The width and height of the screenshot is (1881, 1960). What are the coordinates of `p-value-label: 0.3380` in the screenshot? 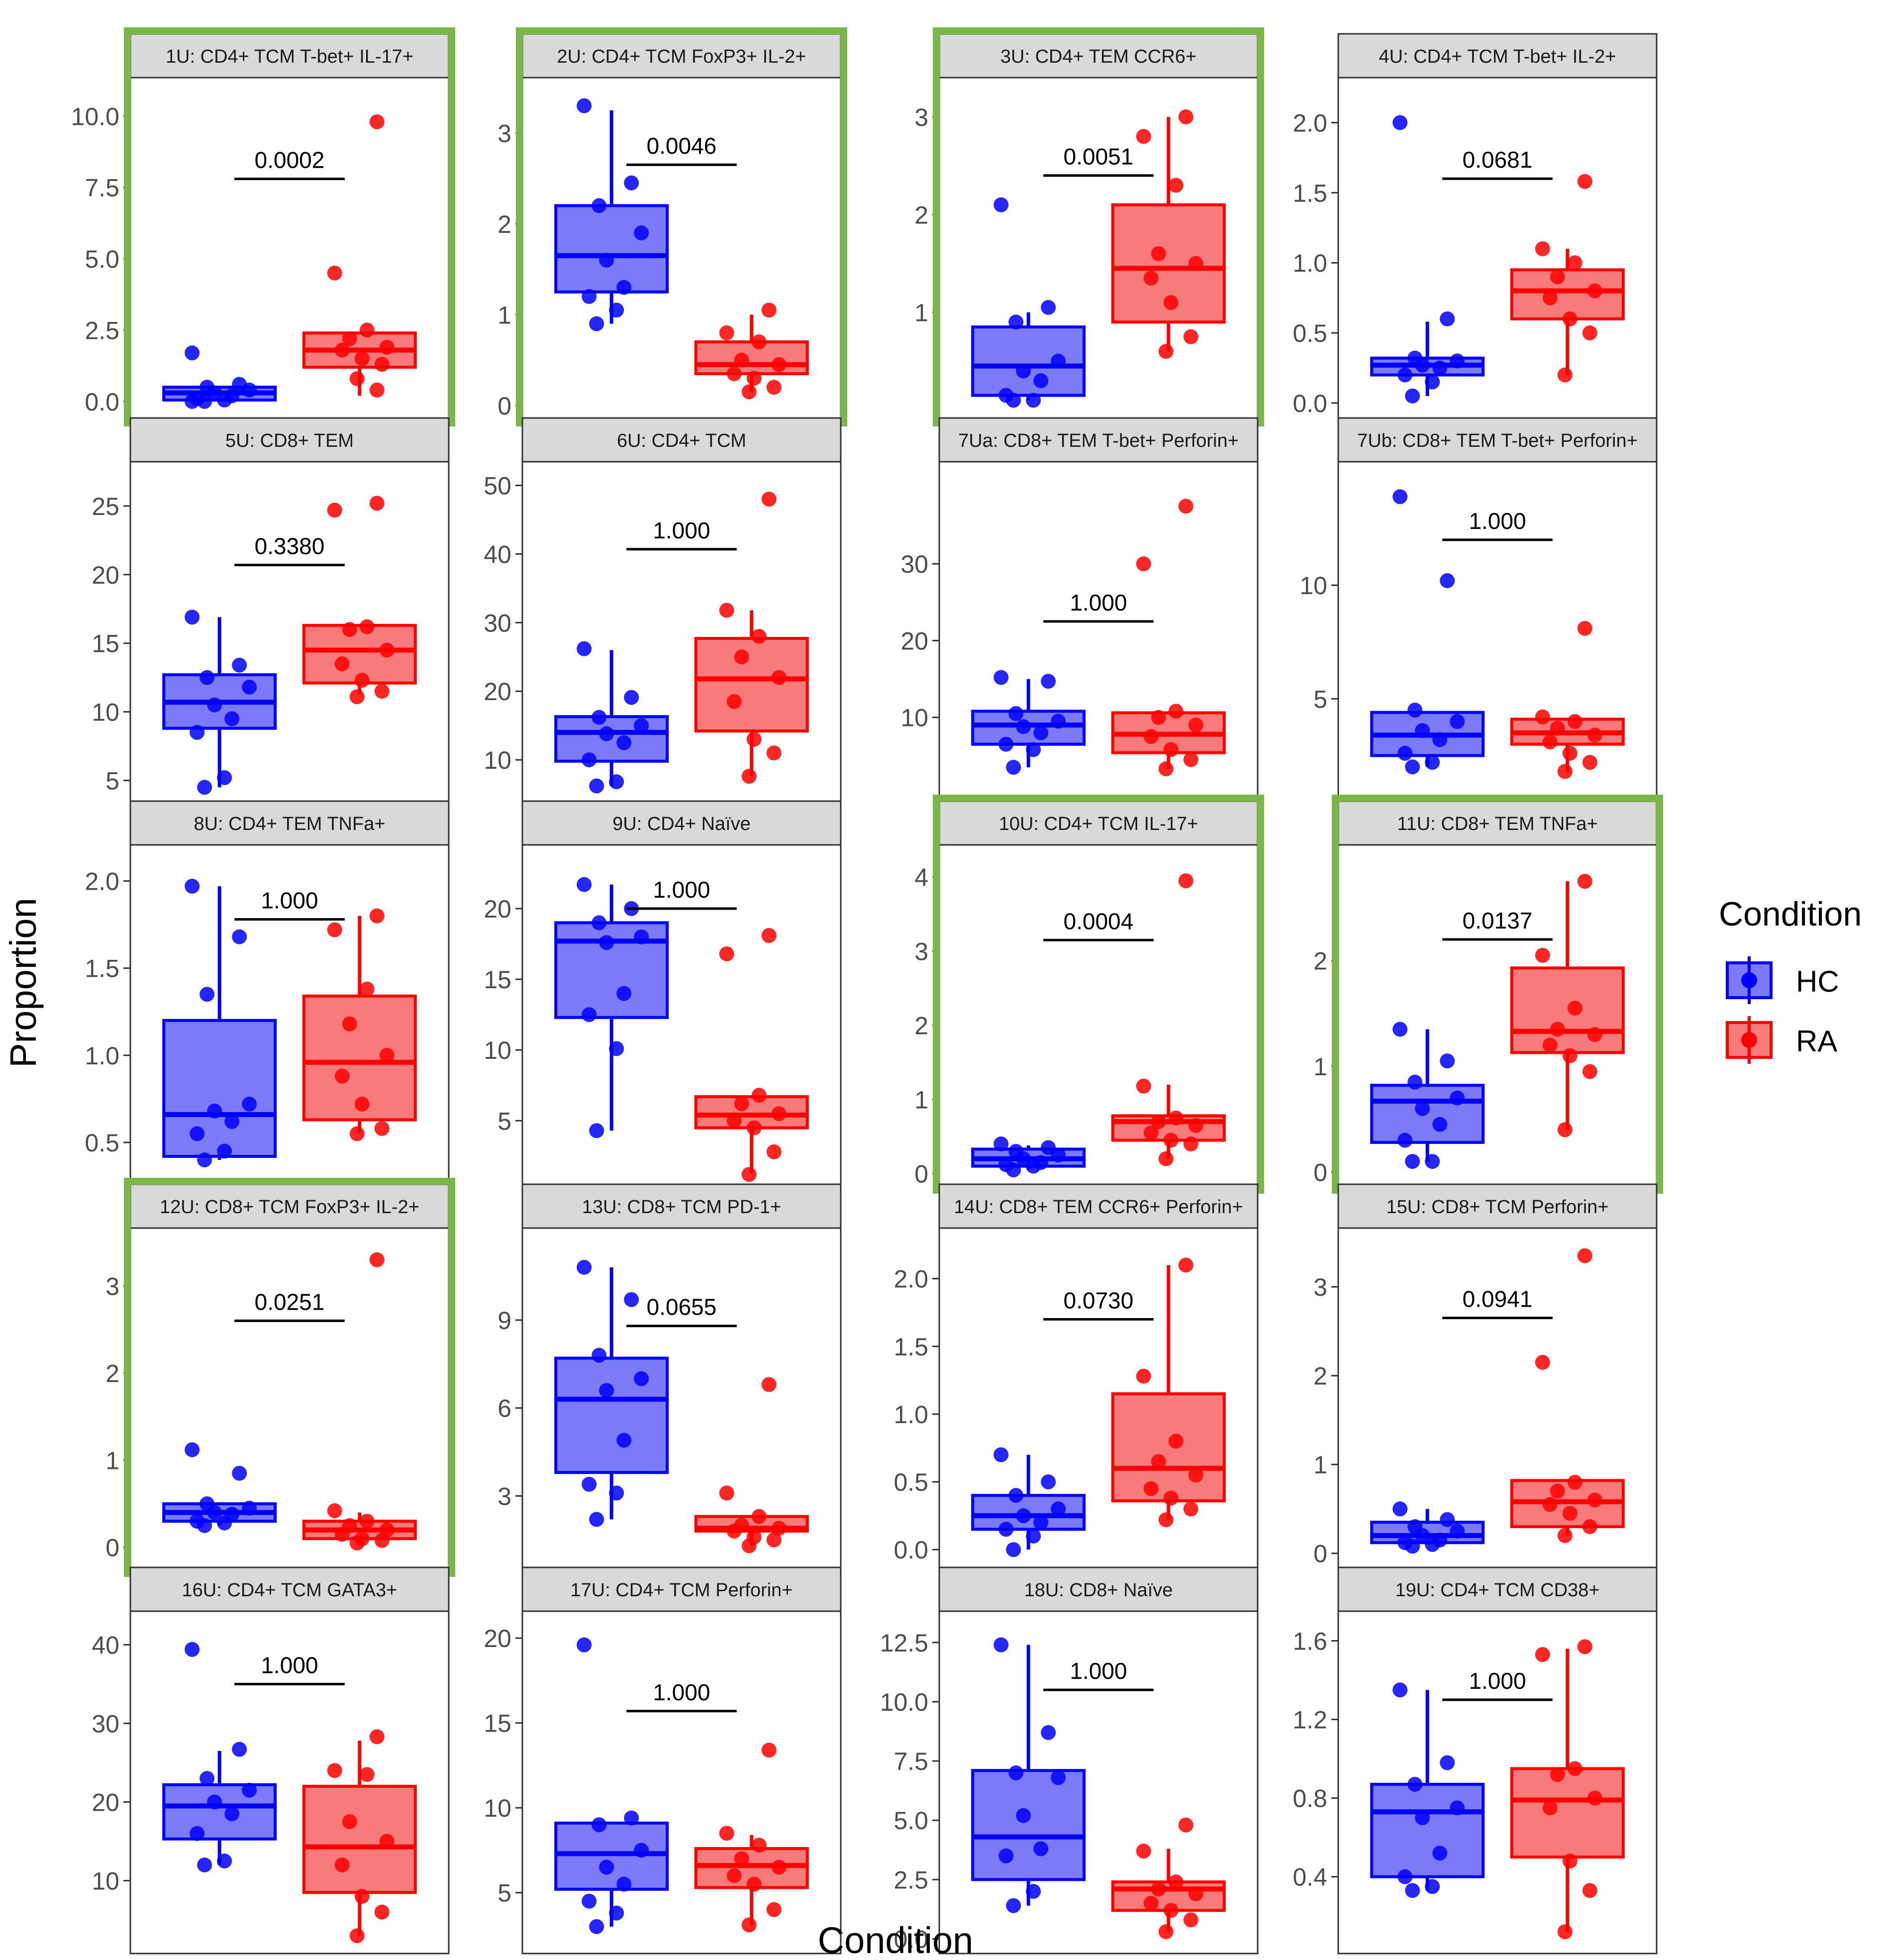 It's located at (290, 546).